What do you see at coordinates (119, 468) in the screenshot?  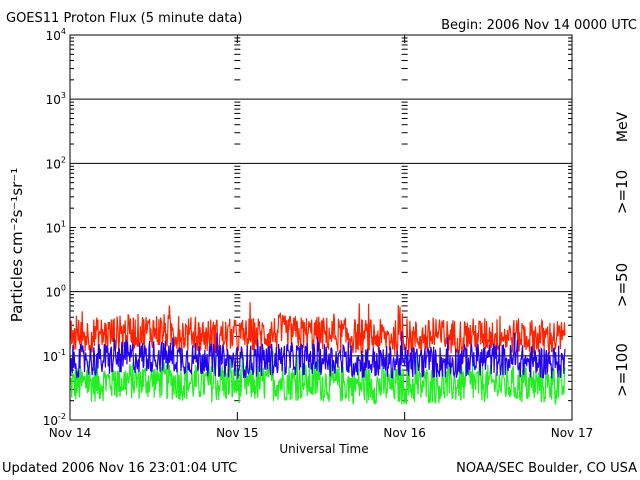 I see `updated-timestamp: Updated 2006 Nov 16 23:01:04 UTC` at bounding box center [119, 468].